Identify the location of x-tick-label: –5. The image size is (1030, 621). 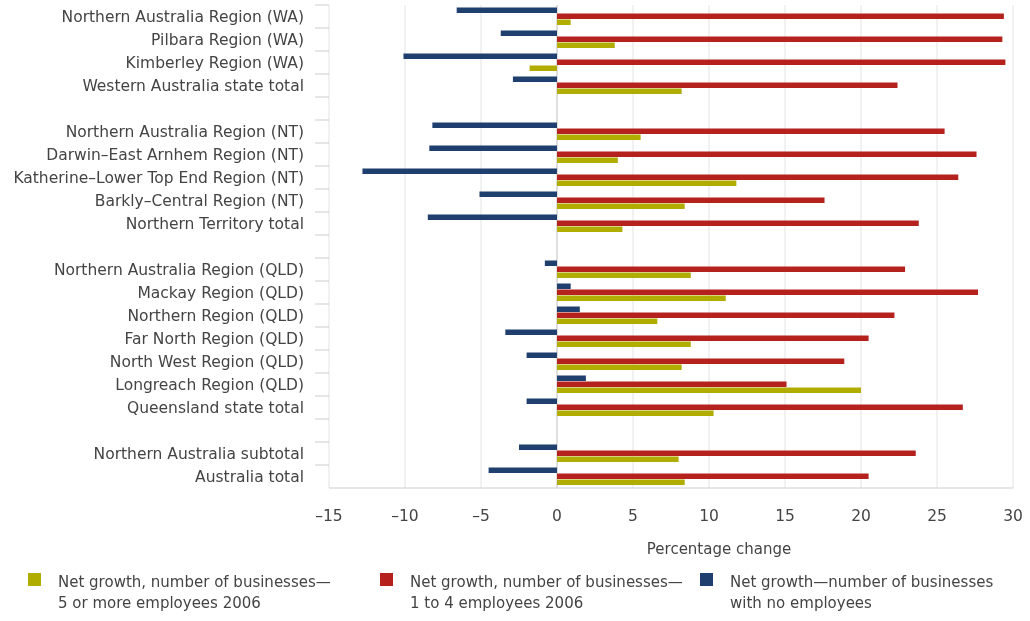
(481, 516).